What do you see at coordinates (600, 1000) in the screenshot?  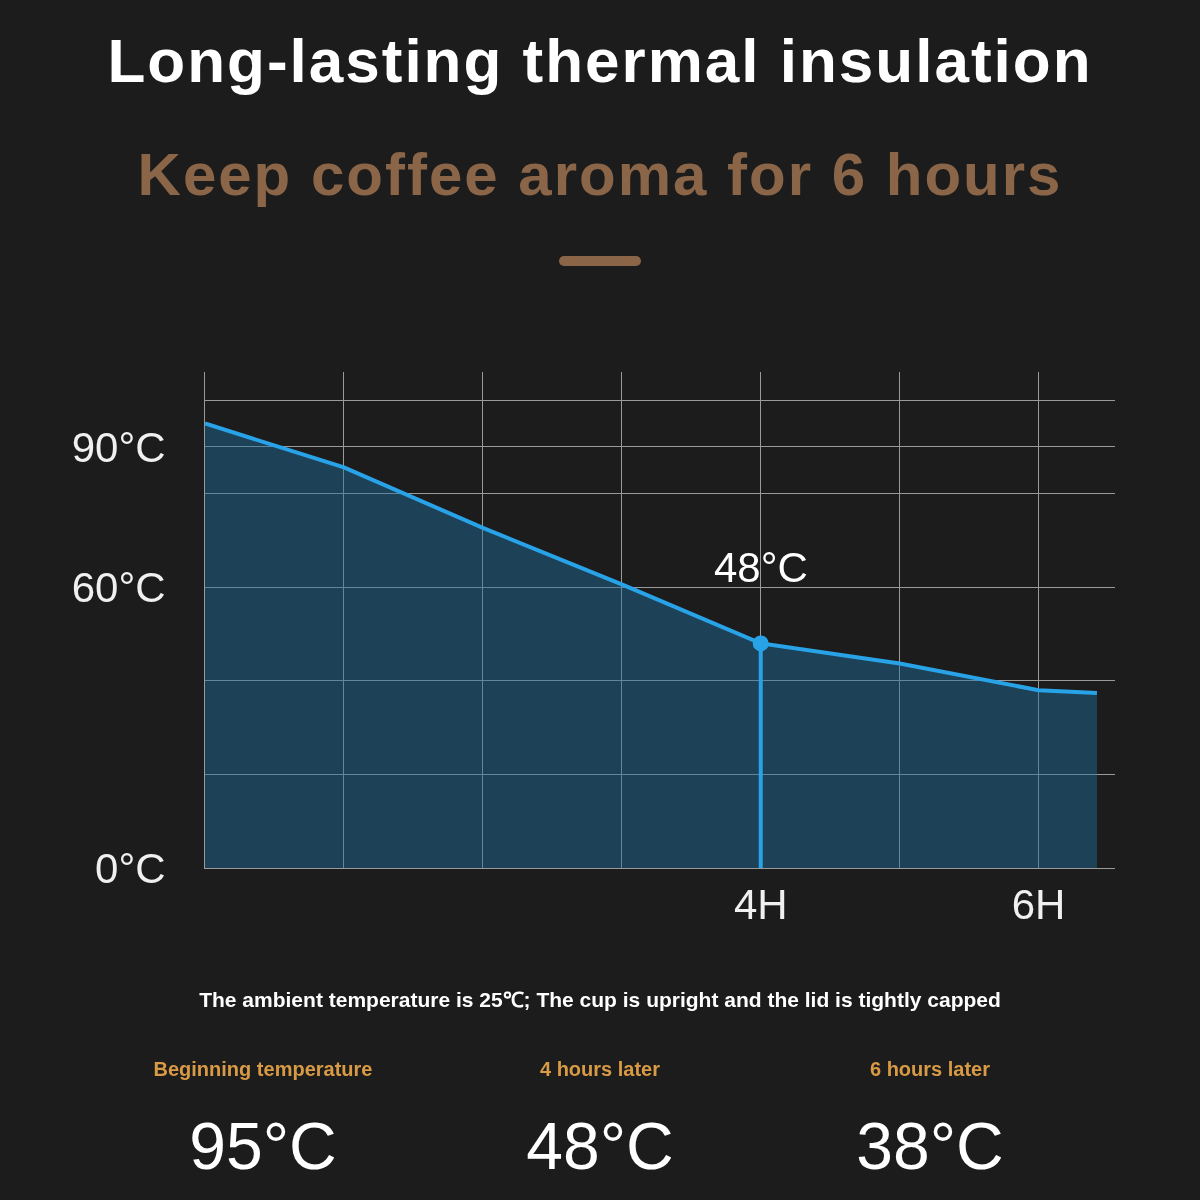 I see `text: The ambient temperature is 25℃; The cup is upright and the lid is tightly capped` at bounding box center [600, 1000].